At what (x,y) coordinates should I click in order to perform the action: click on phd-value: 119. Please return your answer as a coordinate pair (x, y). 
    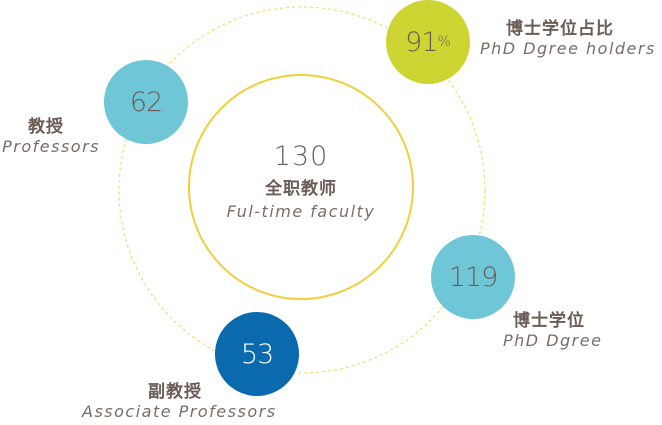
    Looking at the image, I should click on (473, 277).